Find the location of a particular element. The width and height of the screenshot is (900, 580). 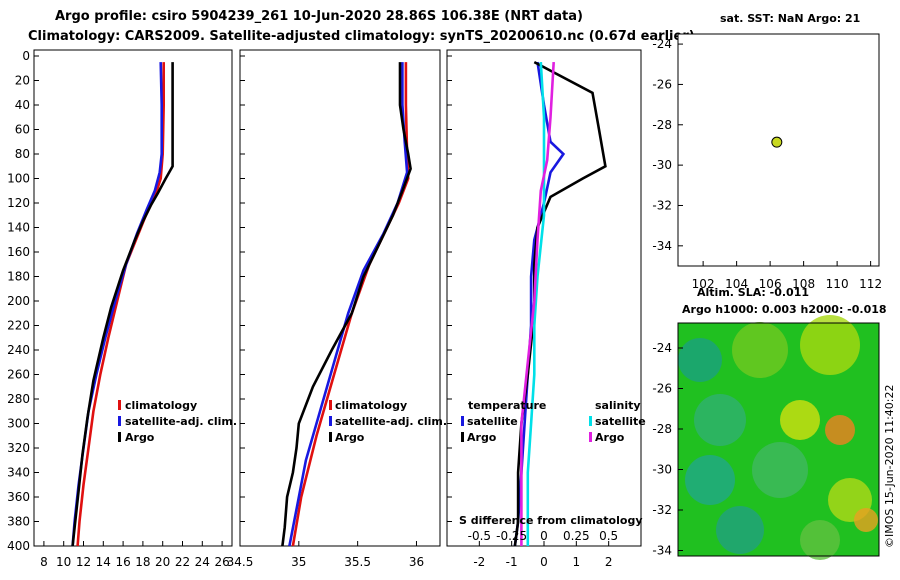

y-tick-label: 260 is located at coordinates (18, 375).